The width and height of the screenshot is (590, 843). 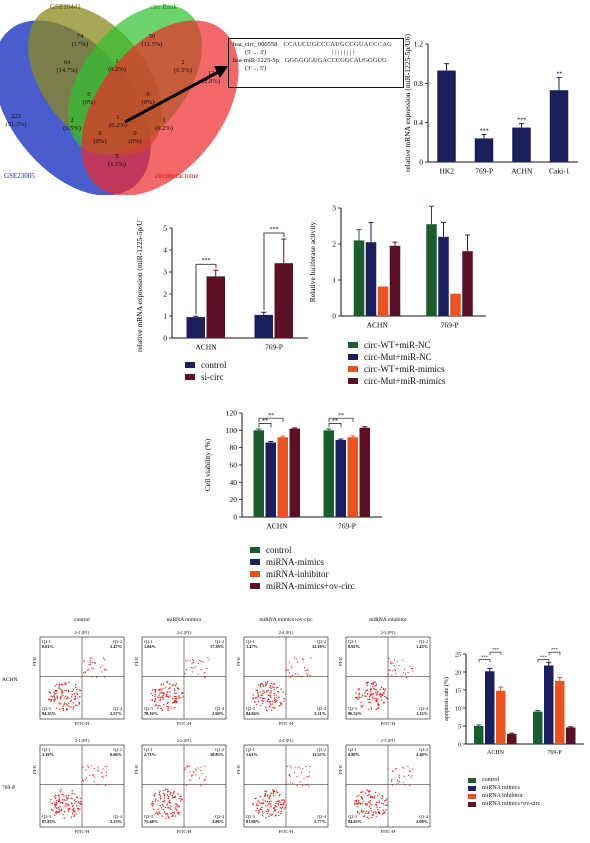 What do you see at coordinates (286, 632) in the screenshot?
I see `flow-subtitle: 2-4 (P1)` at bounding box center [286, 632].